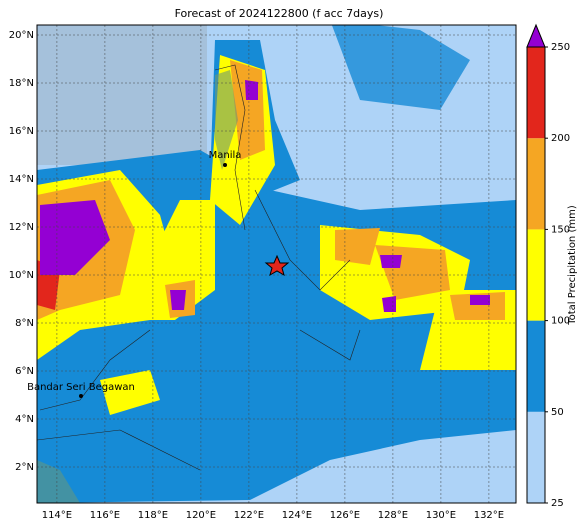 This screenshot has height=532, width=586. Describe the element at coordinates (489, 515) in the screenshot. I see `lon-tick-label: 132°E` at that location.